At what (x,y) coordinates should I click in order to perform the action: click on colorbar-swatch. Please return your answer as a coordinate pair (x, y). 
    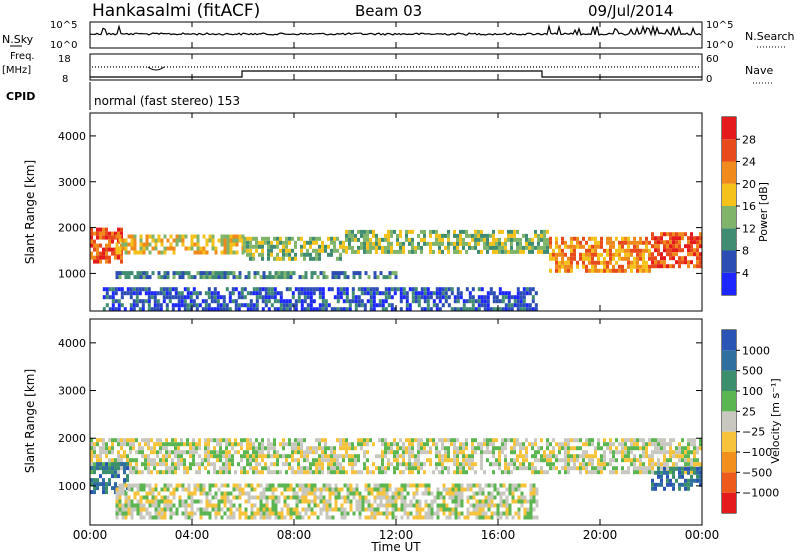
    Looking at the image, I should click on (729, 194).